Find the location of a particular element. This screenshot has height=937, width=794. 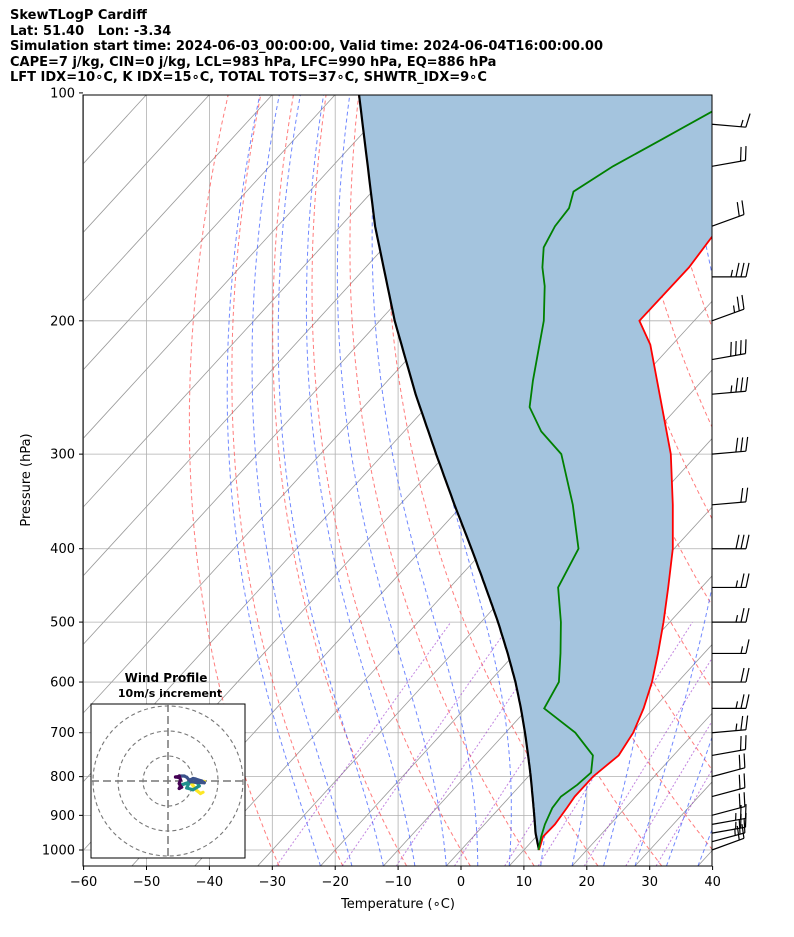

y-tick-label: 600 is located at coordinates (62, 683).